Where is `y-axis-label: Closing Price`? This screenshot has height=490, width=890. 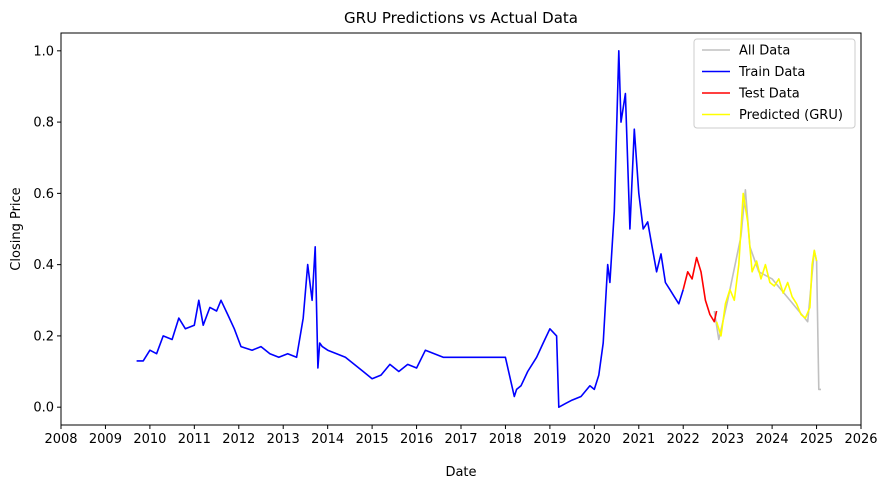 y-axis-label: Closing Price is located at coordinates (16, 228).